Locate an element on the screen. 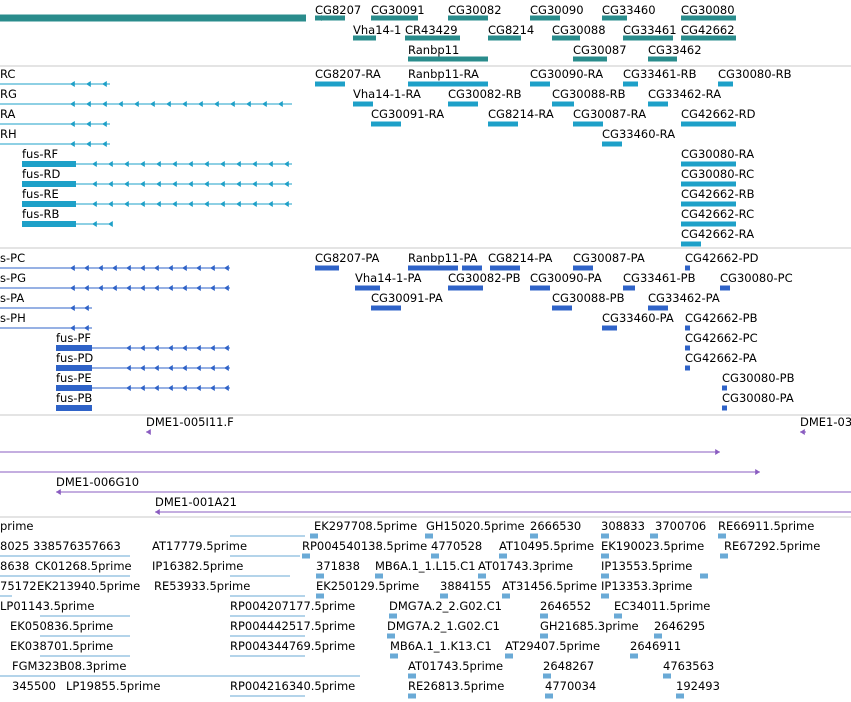  gene-label: Ranbp11 is located at coordinates (433, 50).